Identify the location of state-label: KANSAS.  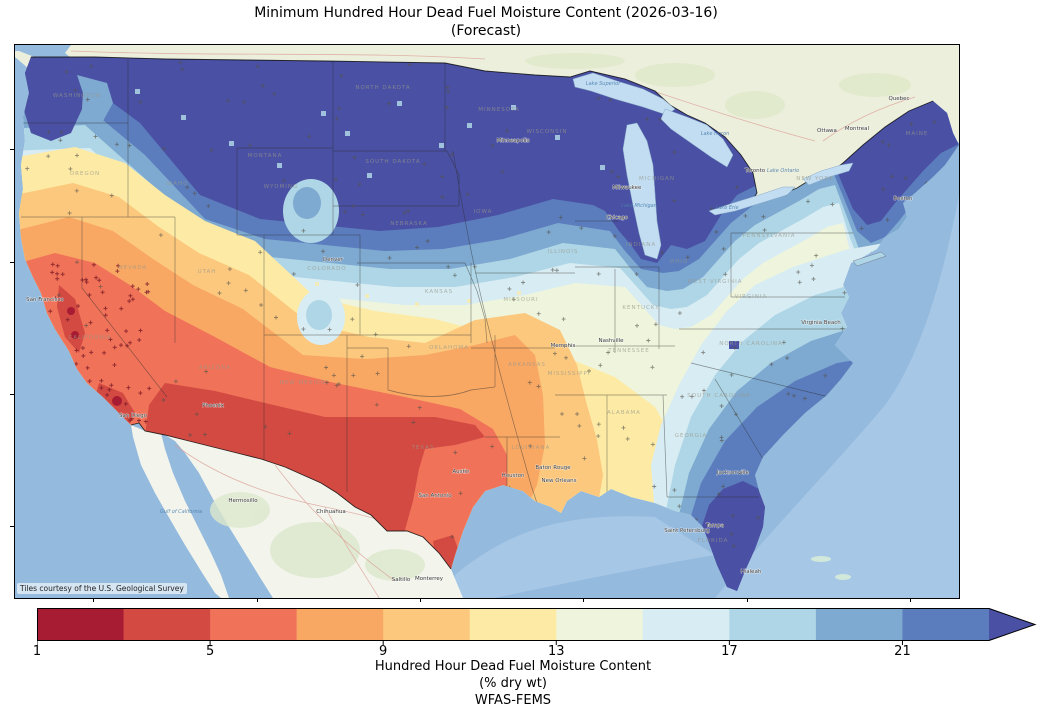
(439, 292).